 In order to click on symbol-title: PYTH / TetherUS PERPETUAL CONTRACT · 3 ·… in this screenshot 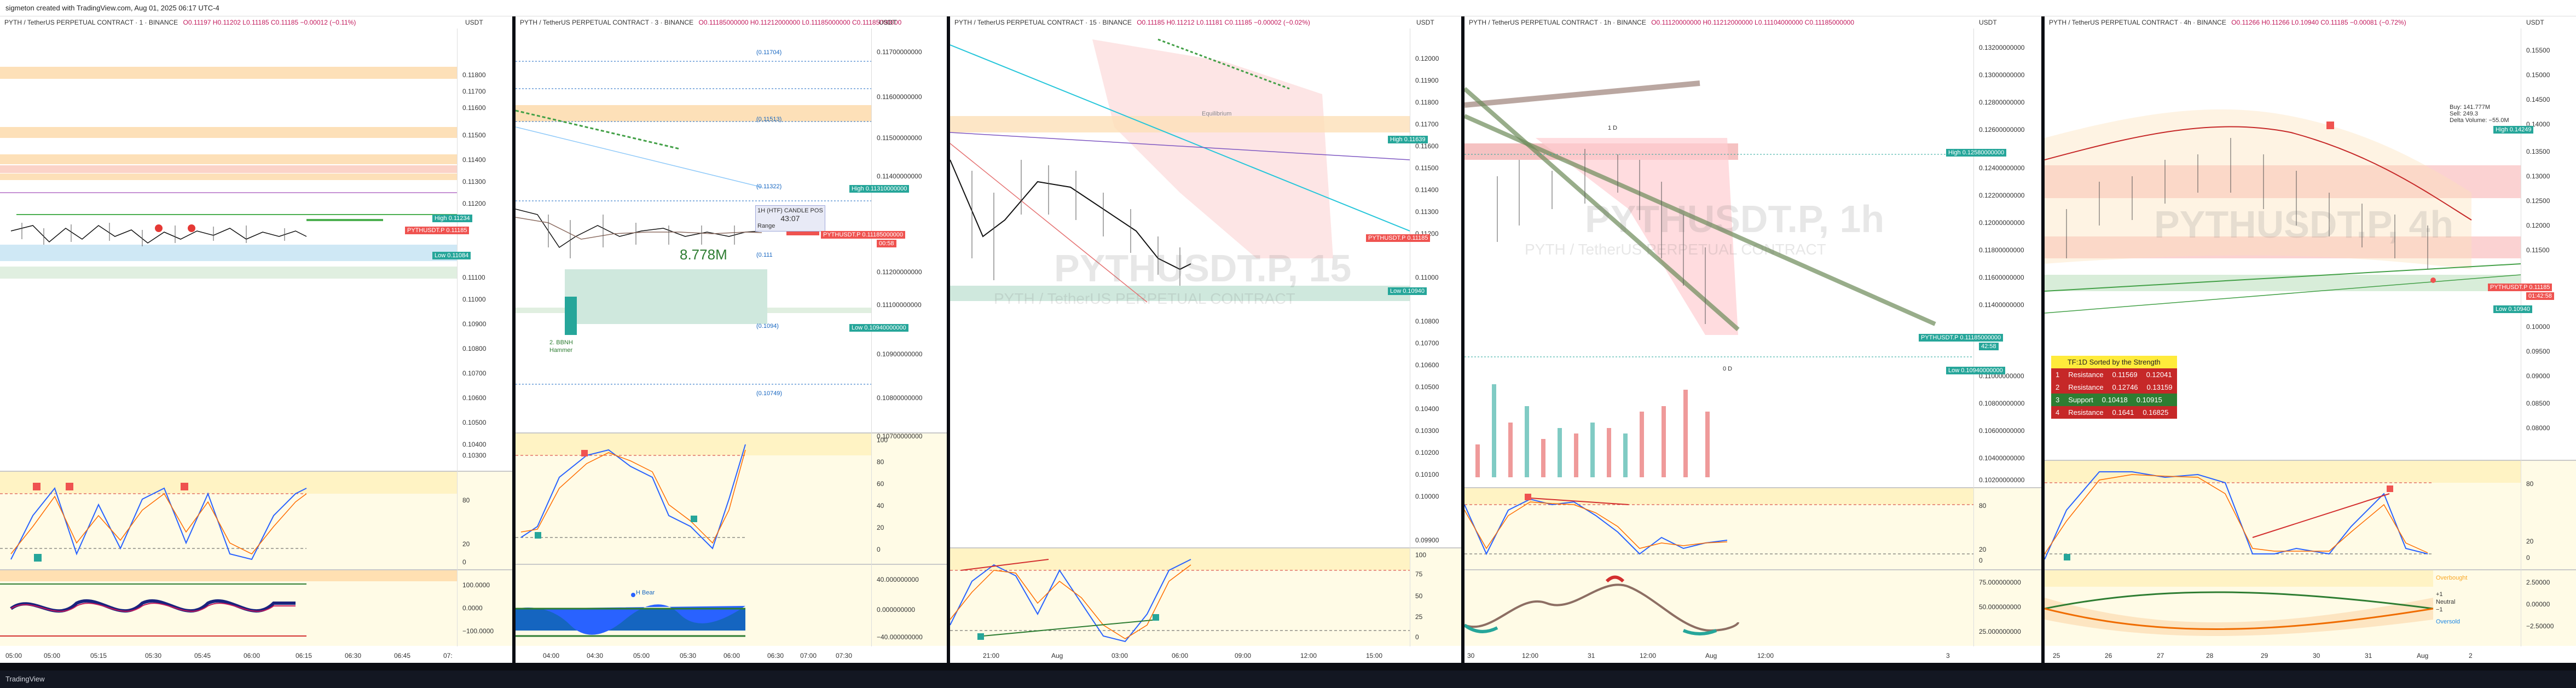, I will do `click(607, 23)`.